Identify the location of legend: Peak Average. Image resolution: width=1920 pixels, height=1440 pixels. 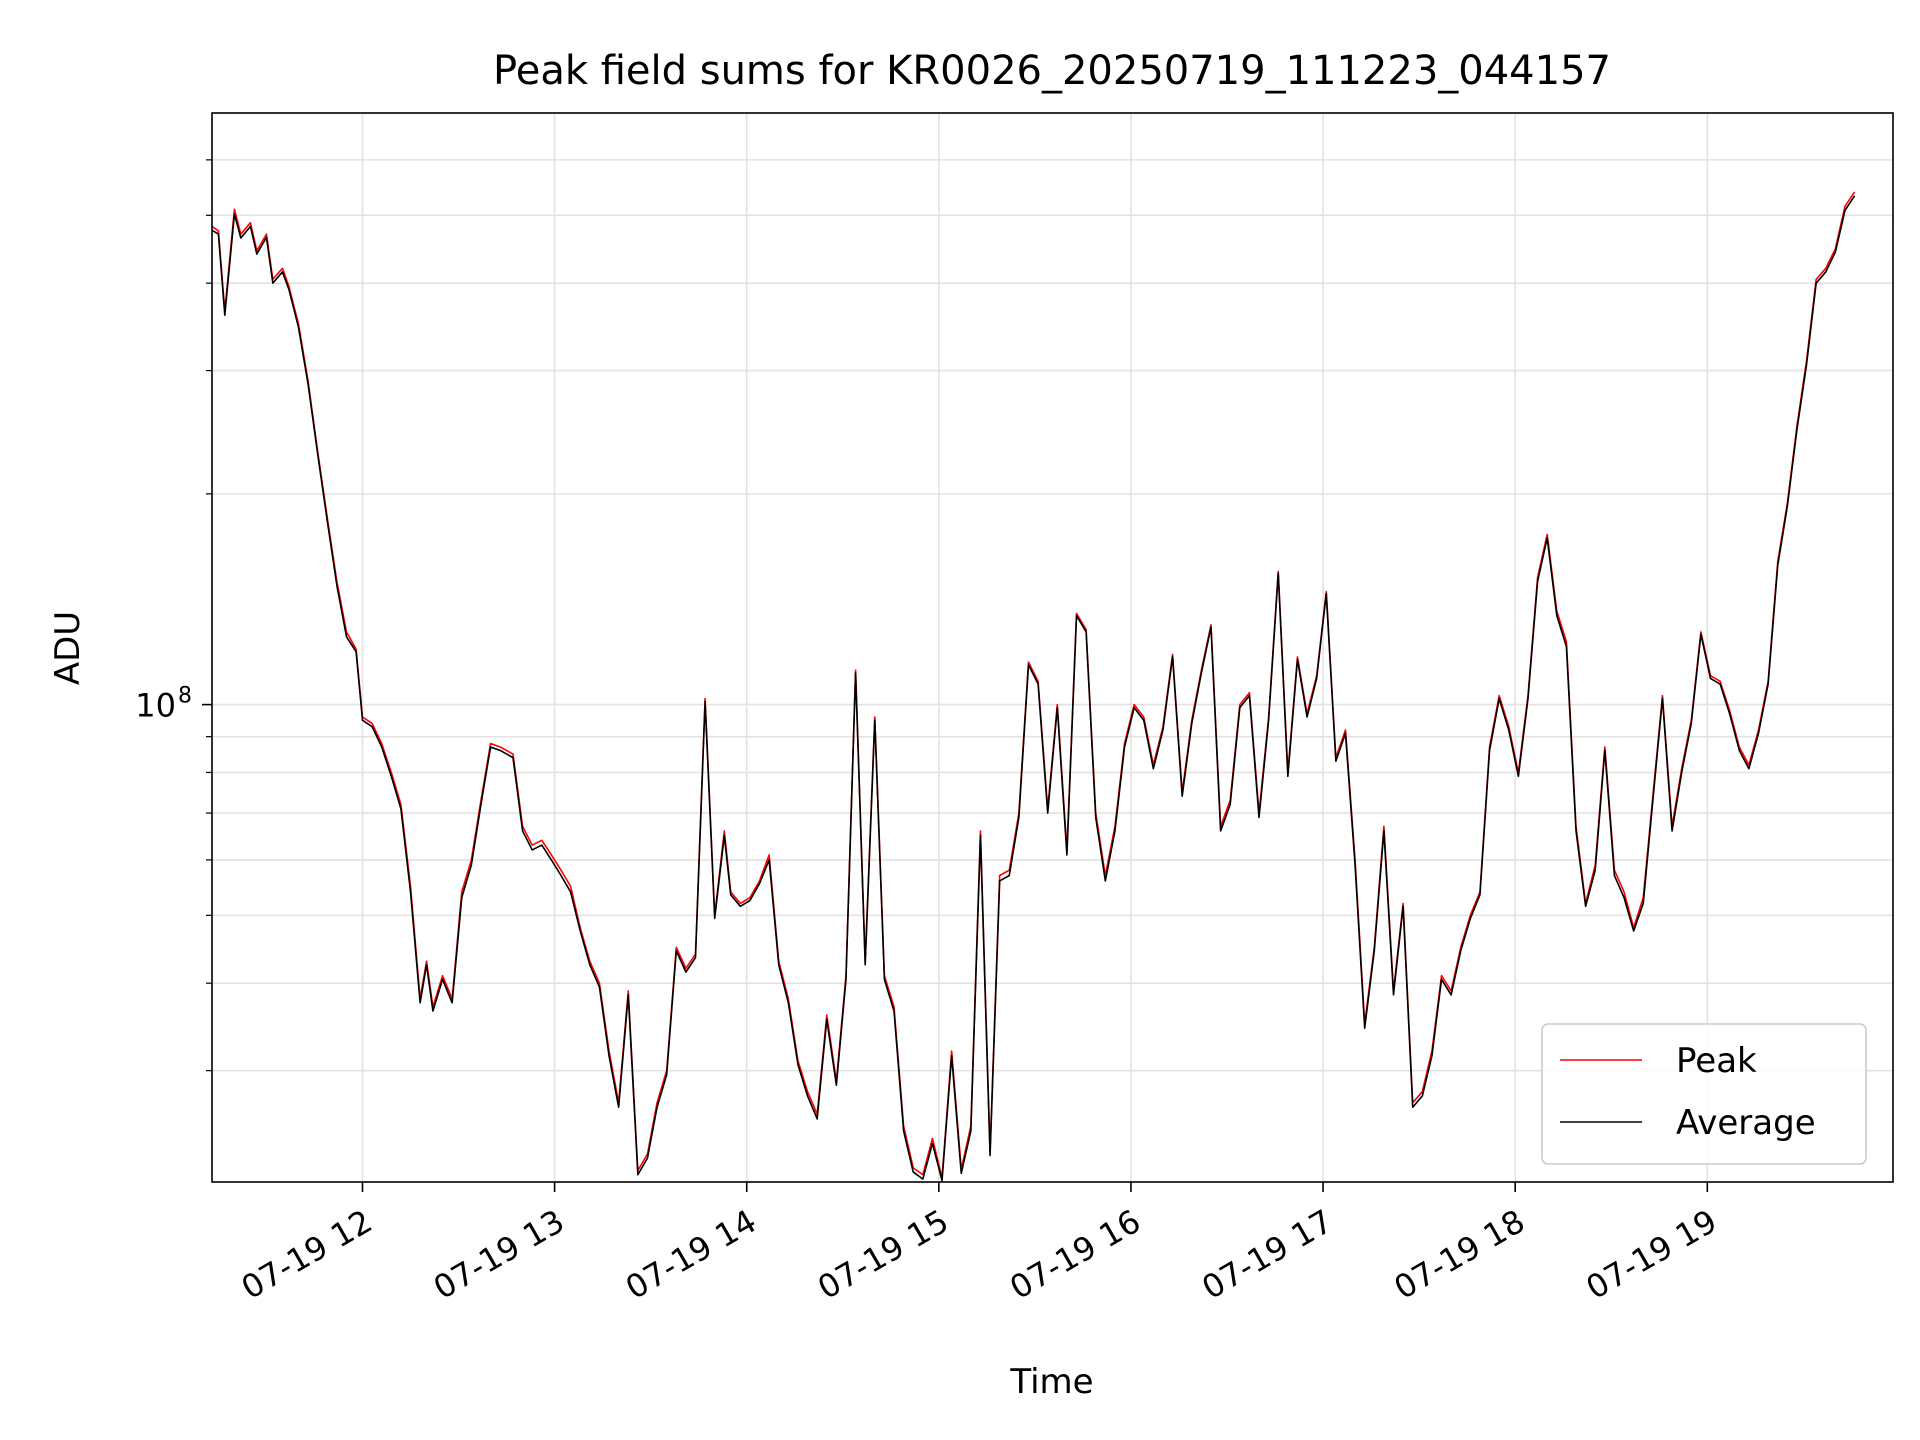
(1704, 1094).